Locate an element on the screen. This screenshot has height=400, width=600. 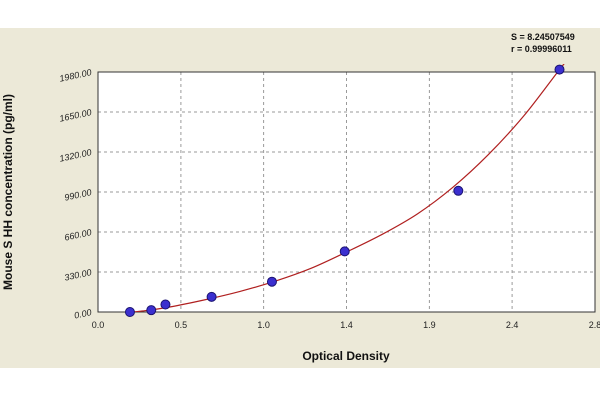
y-tick-label: 330.00 is located at coordinates (77, 275).